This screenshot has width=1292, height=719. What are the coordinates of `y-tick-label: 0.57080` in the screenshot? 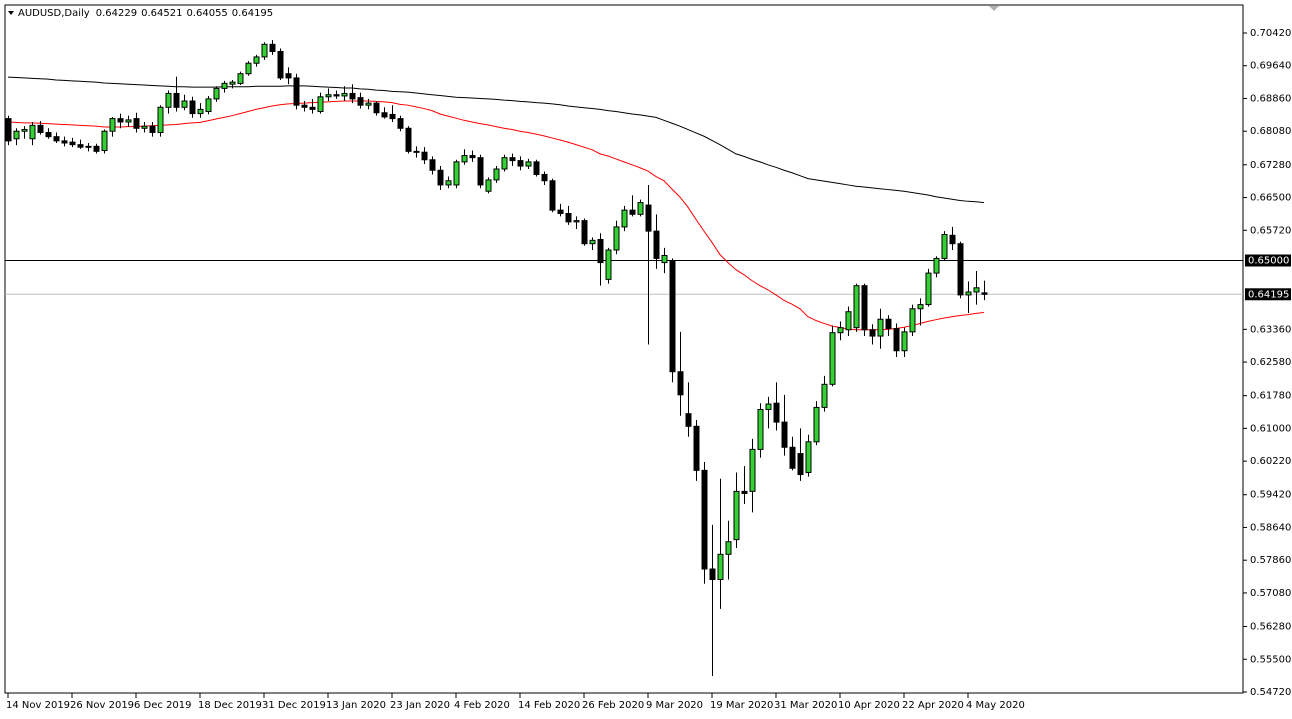 It's located at (1270, 593).